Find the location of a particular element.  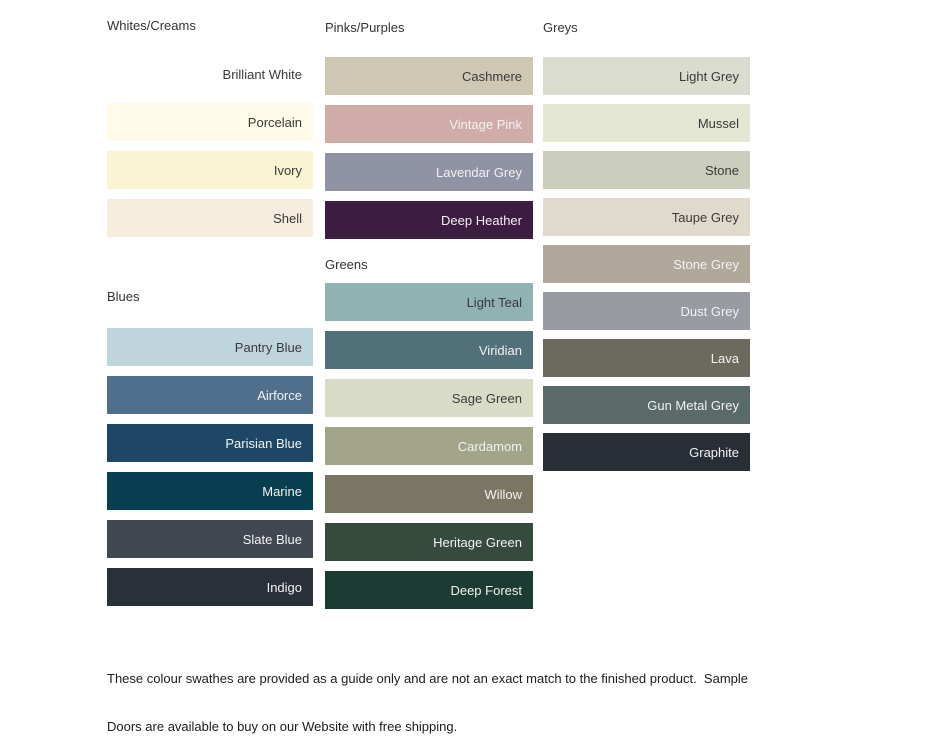

group-title-pinks-purples: Pinks/Purples is located at coordinates (365, 27).